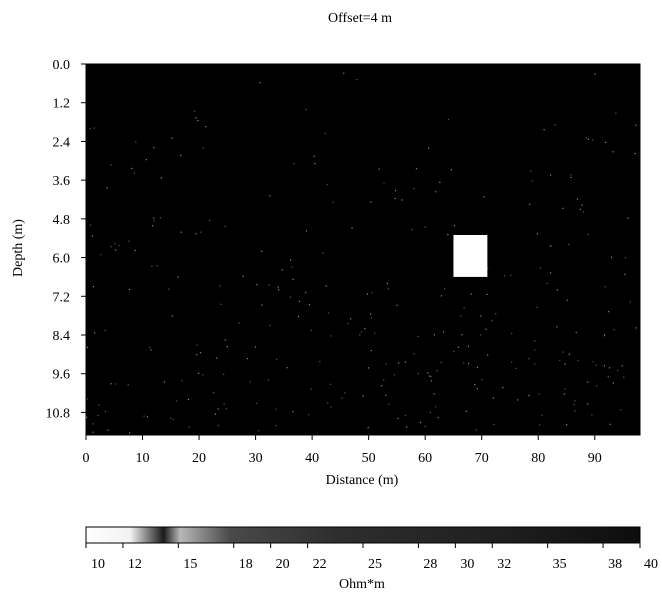  What do you see at coordinates (312, 458) in the screenshot?
I see `x-tick-label: 40` at bounding box center [312, 458].